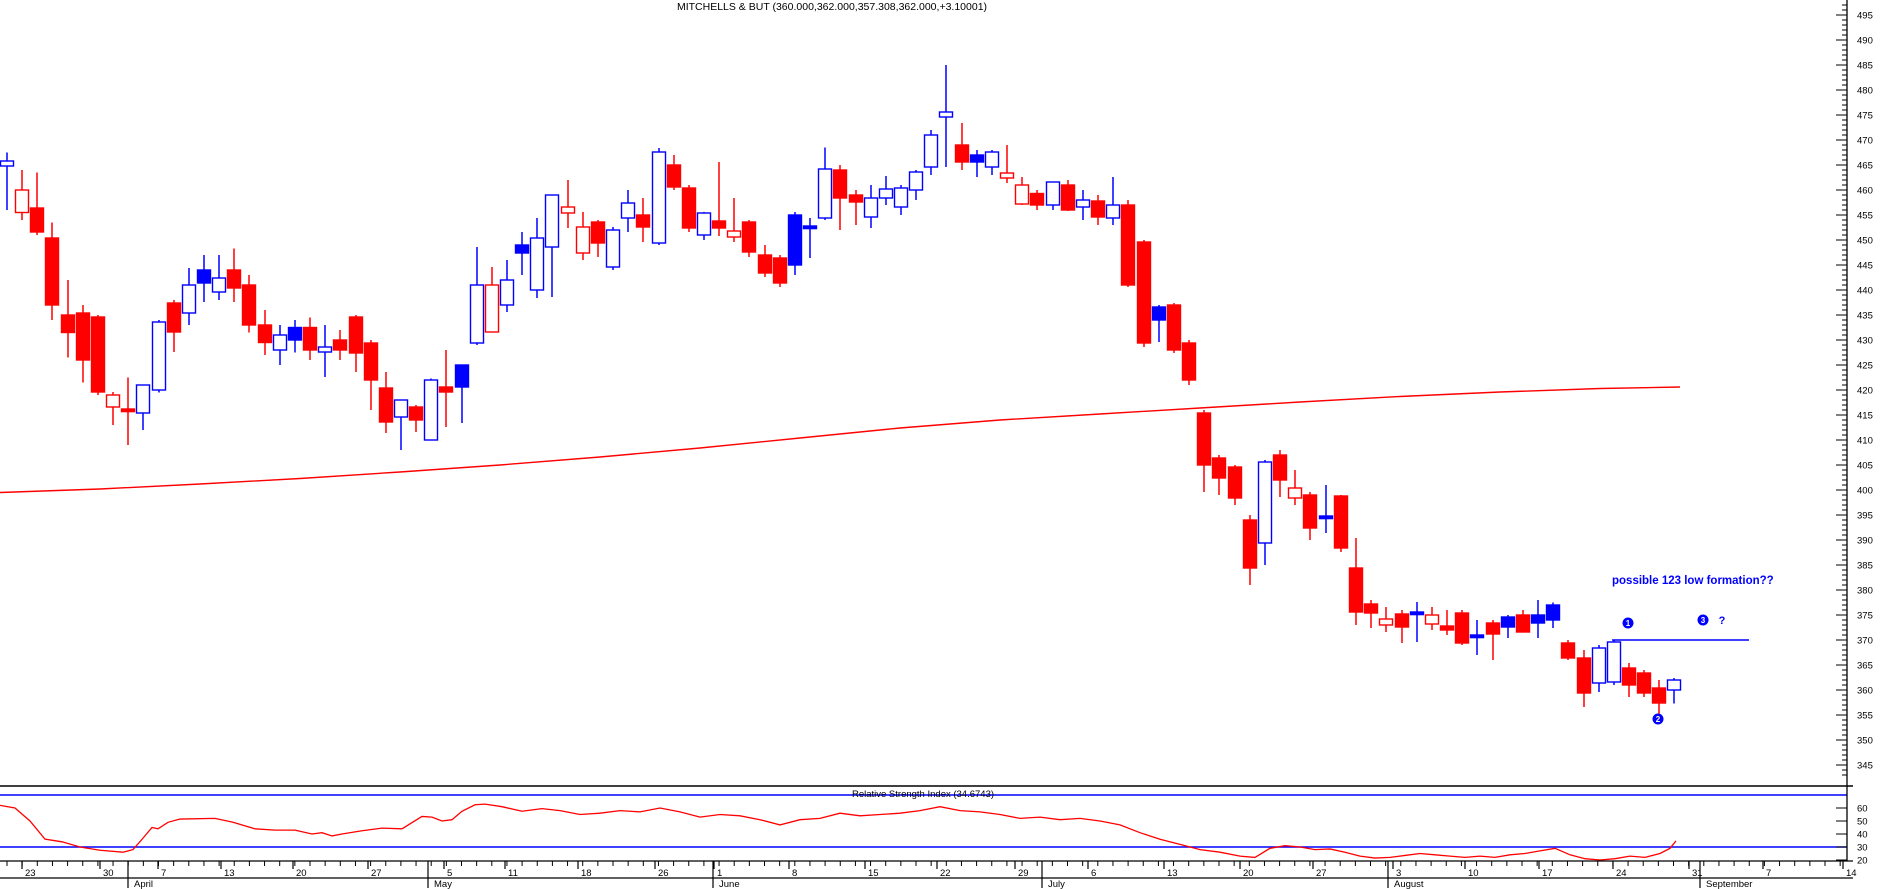  I want to click on annotation-text: possible 123 low formation??, so click(1693, 581).